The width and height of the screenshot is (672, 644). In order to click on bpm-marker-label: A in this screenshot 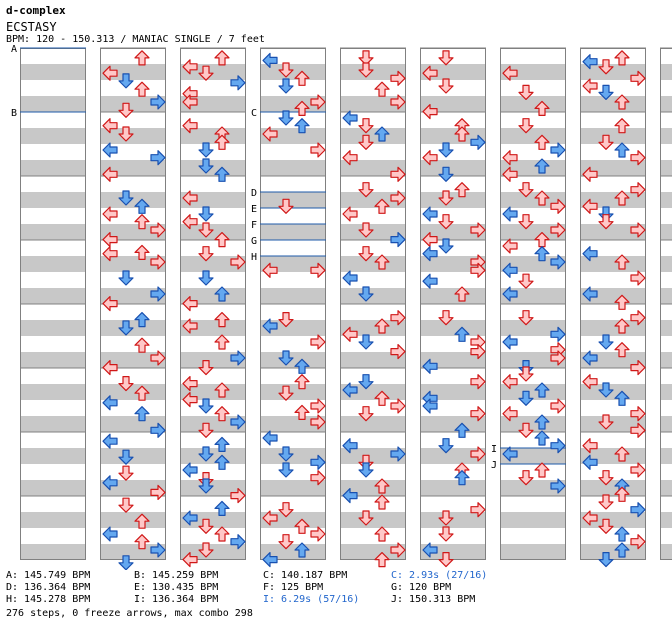, I will do `click(14, 49)`.